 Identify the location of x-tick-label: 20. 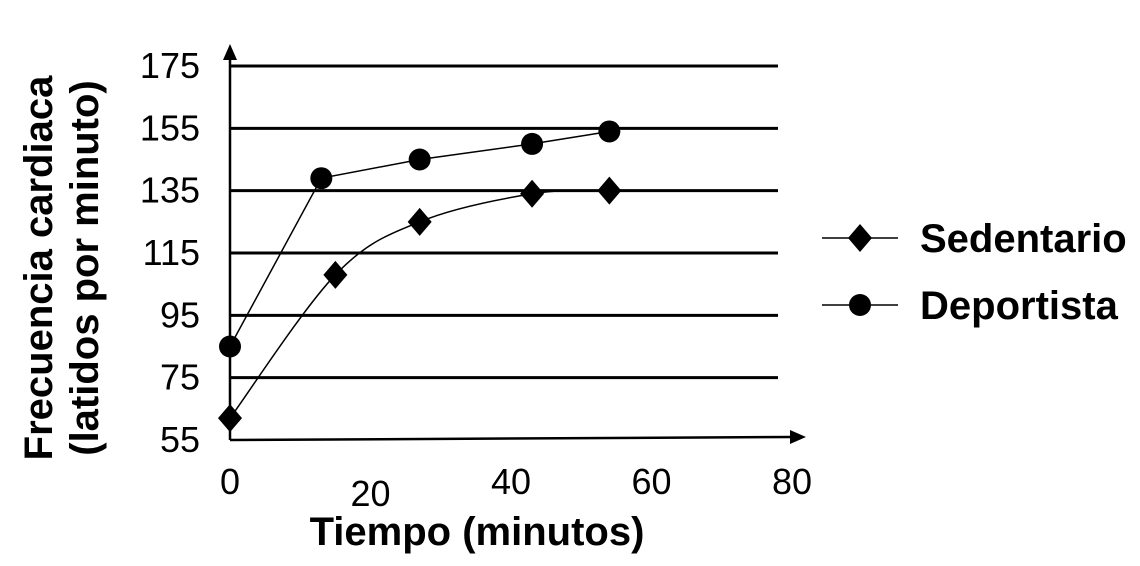
(370, 493).